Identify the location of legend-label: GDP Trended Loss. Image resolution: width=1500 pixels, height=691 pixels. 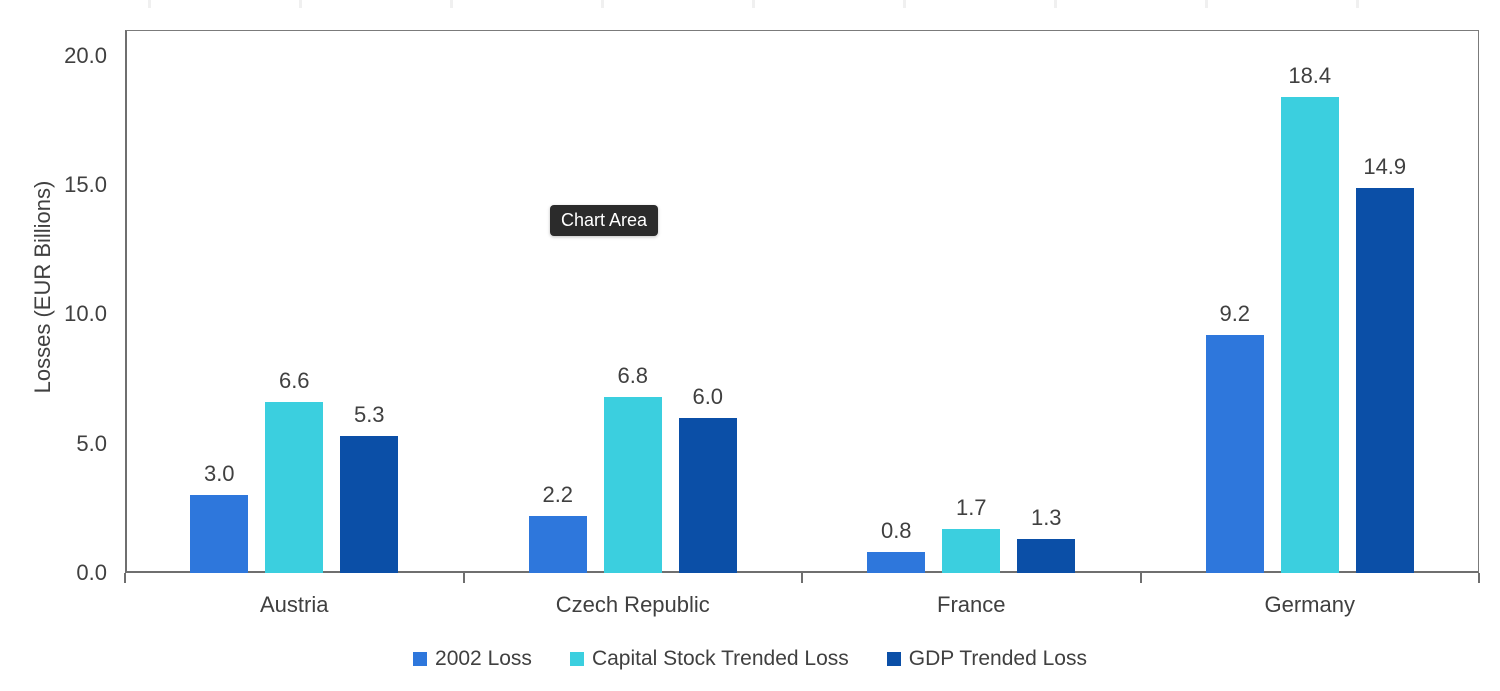
(997, 658).